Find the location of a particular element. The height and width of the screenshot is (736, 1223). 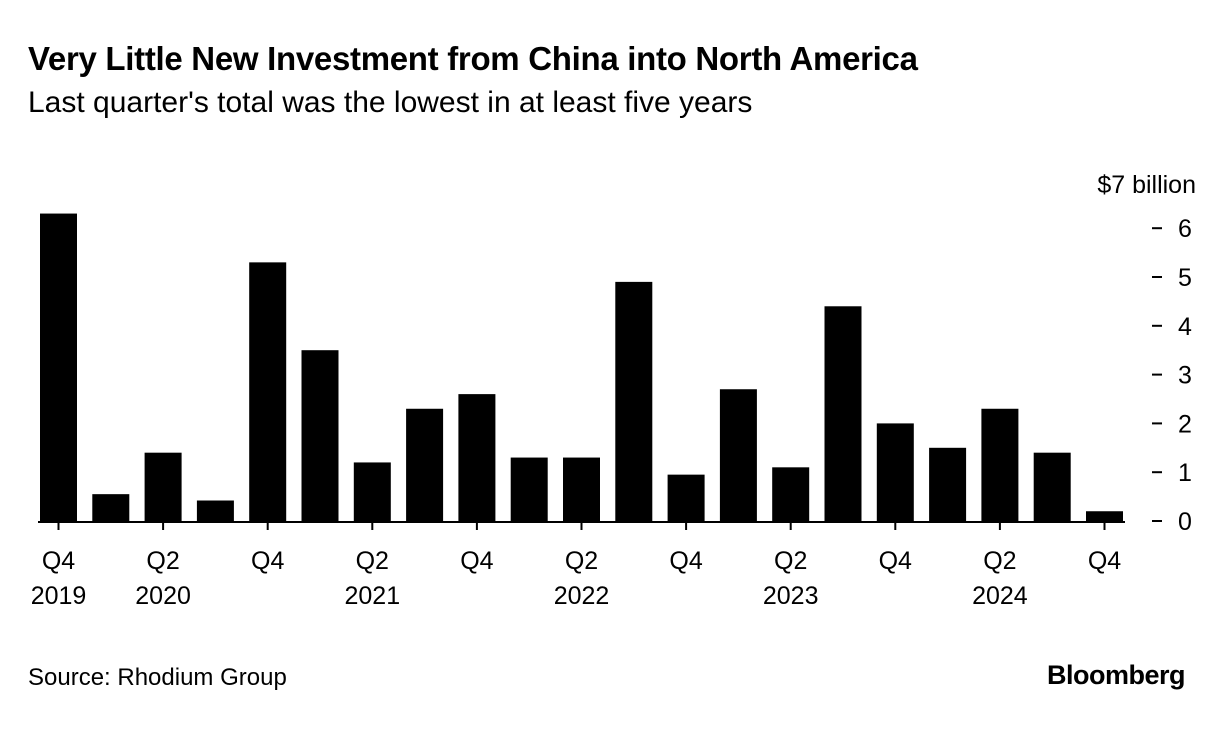

bar-q4-2024 is located at coordinates (1104, 516).